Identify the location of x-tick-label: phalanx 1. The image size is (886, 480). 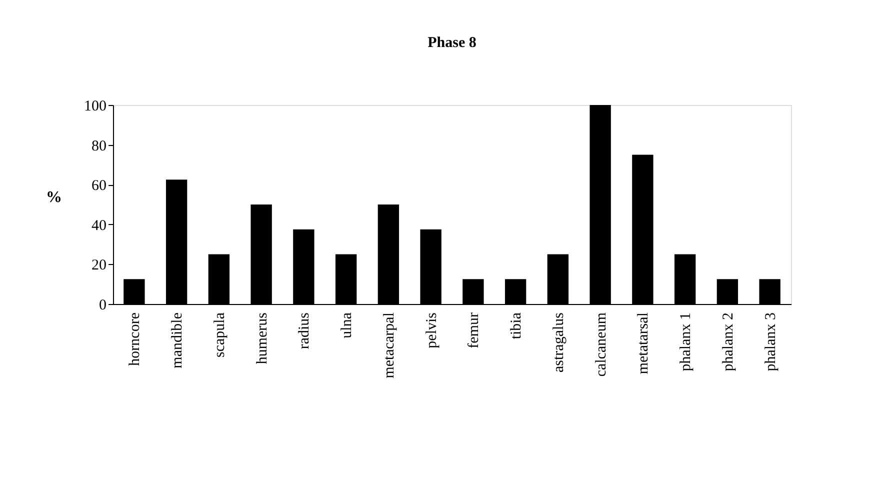
(686, 342).